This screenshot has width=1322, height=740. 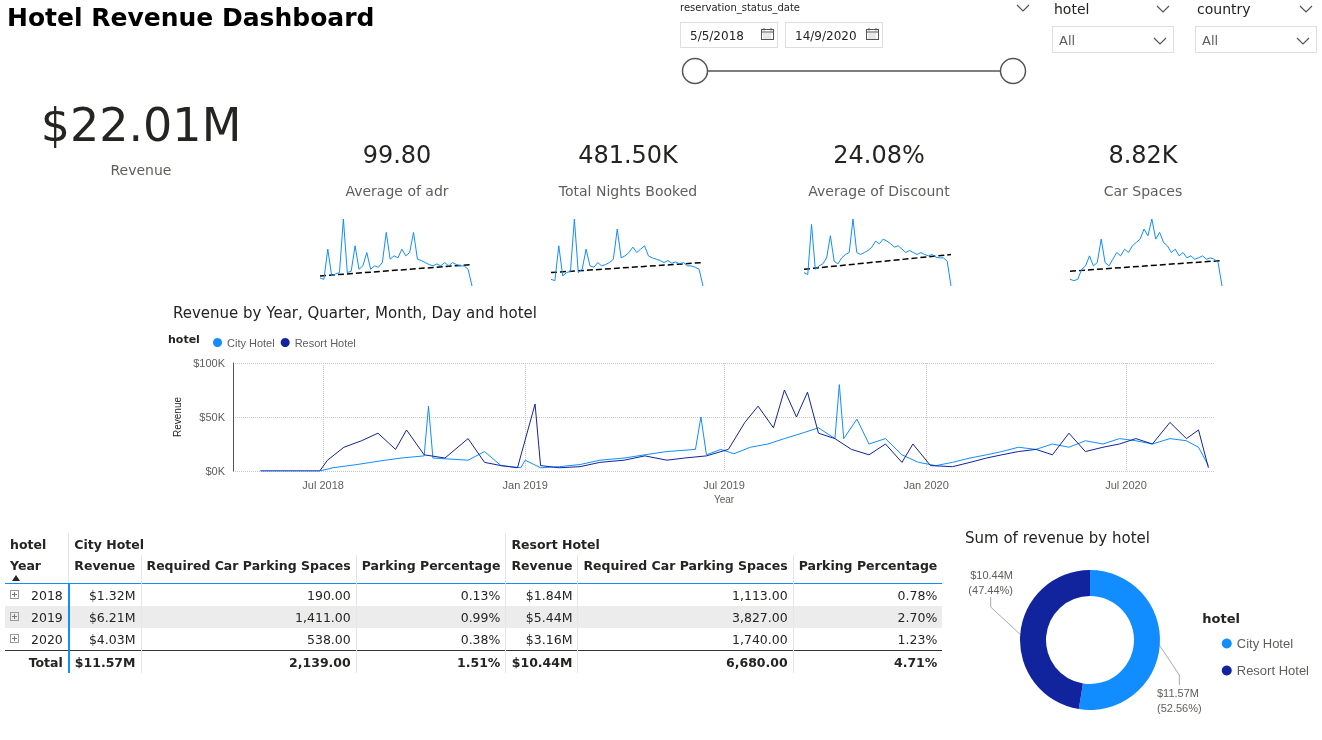 I want to click on text: $4.03M, so click(x=112, y=639).